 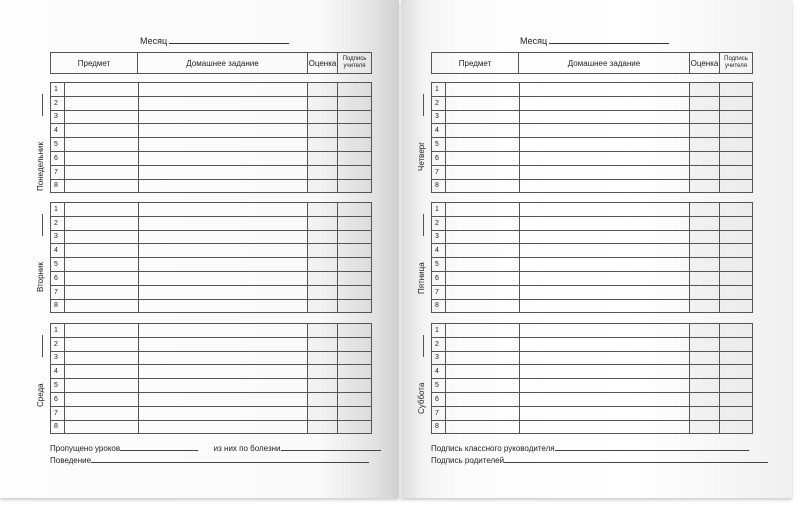 I want to click on missed-lessons-field: Пропущено уроков из них по болезни, so click(x=215, y=448).